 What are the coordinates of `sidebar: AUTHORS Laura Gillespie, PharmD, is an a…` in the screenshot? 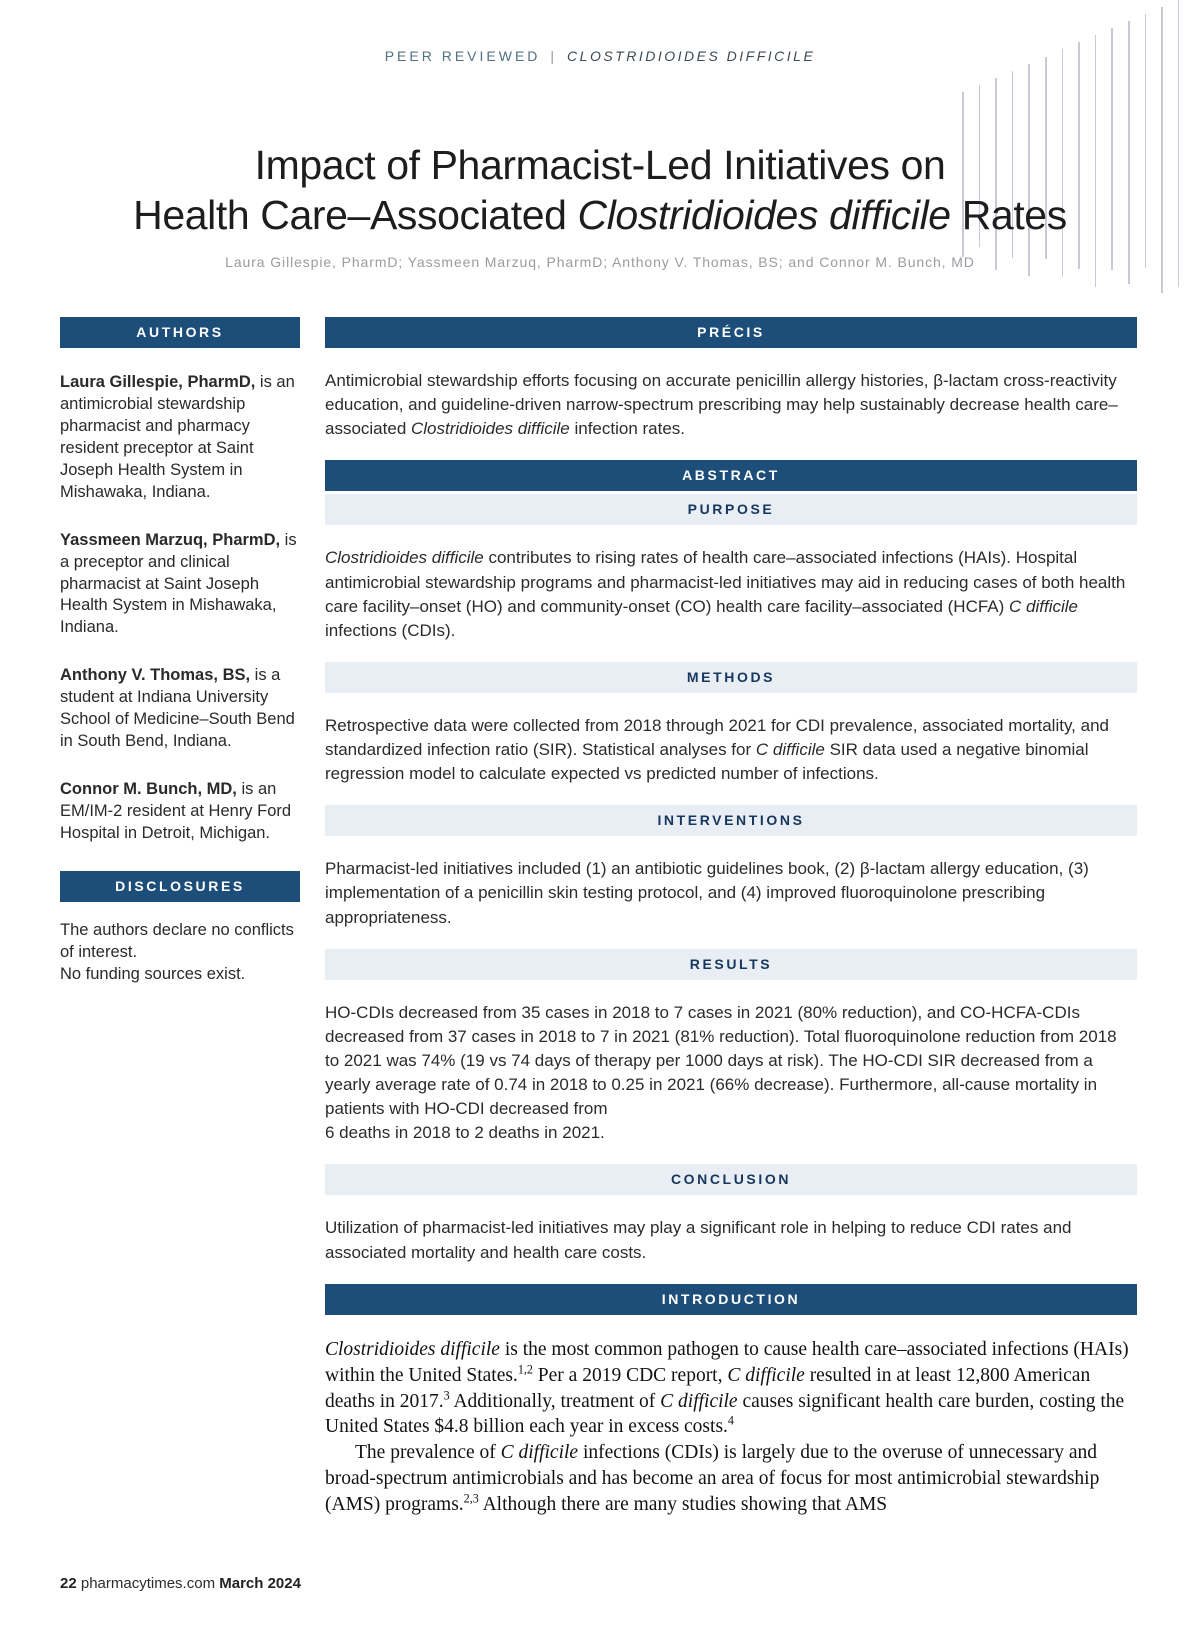 It's located at (180, 917).